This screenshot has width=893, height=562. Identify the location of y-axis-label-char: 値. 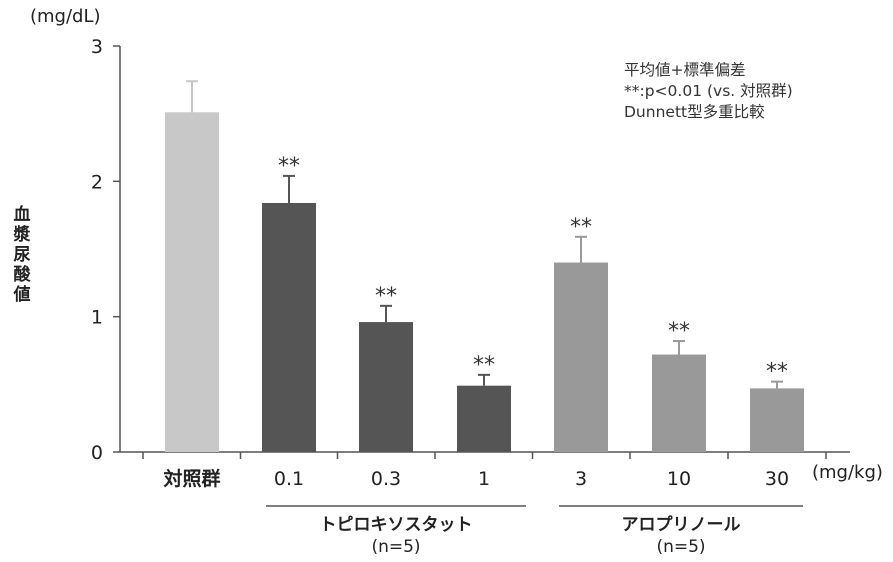
(22, 295).